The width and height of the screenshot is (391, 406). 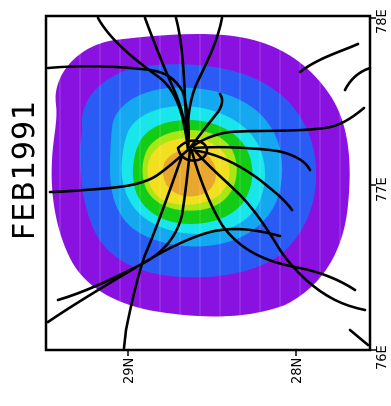 I want to click on map-title: FEB1991, so click(x=24, y=170).